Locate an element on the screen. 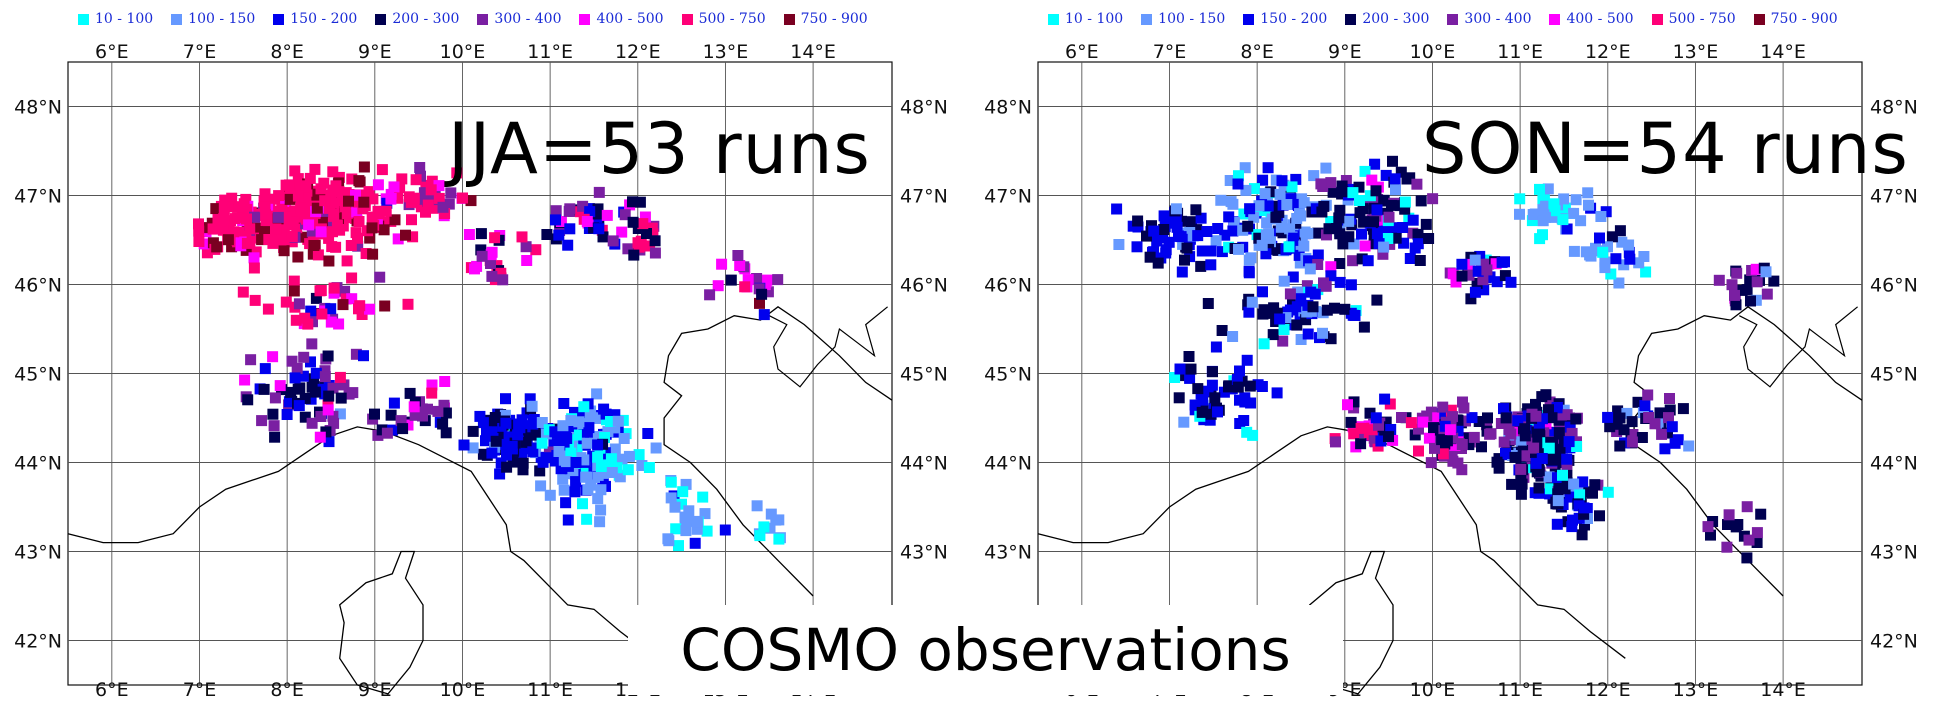 Image resolution: width=1935 pixels, height=704 pixels. legend-item: 200 - 300 is located at coordinates (1387, 19).